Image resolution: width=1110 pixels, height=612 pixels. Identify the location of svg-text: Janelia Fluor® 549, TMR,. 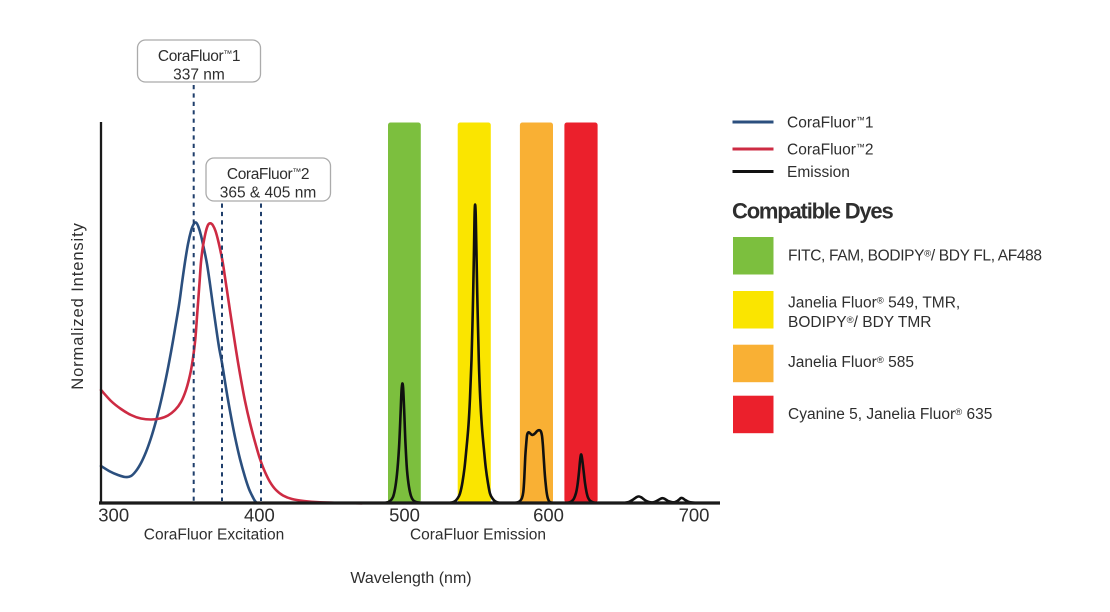
(874, 303).